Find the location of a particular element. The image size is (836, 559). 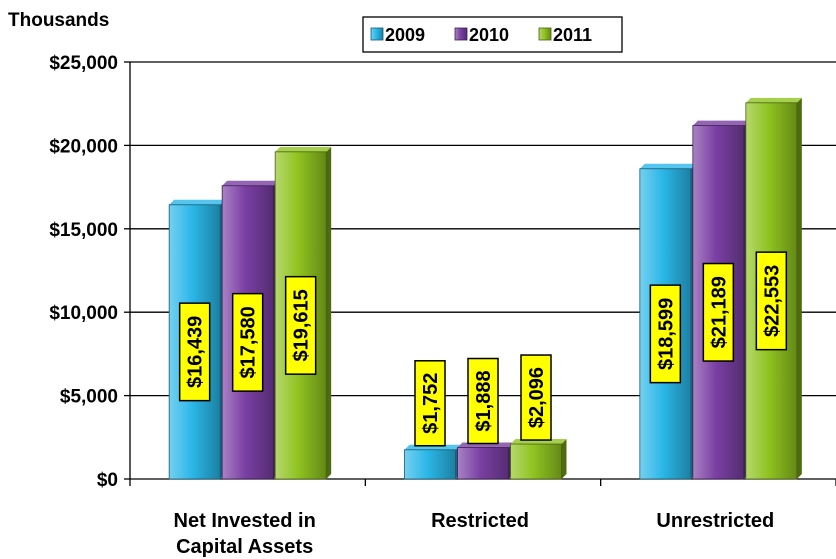

data-label: $21,189 is located at coordinates (718, 312).